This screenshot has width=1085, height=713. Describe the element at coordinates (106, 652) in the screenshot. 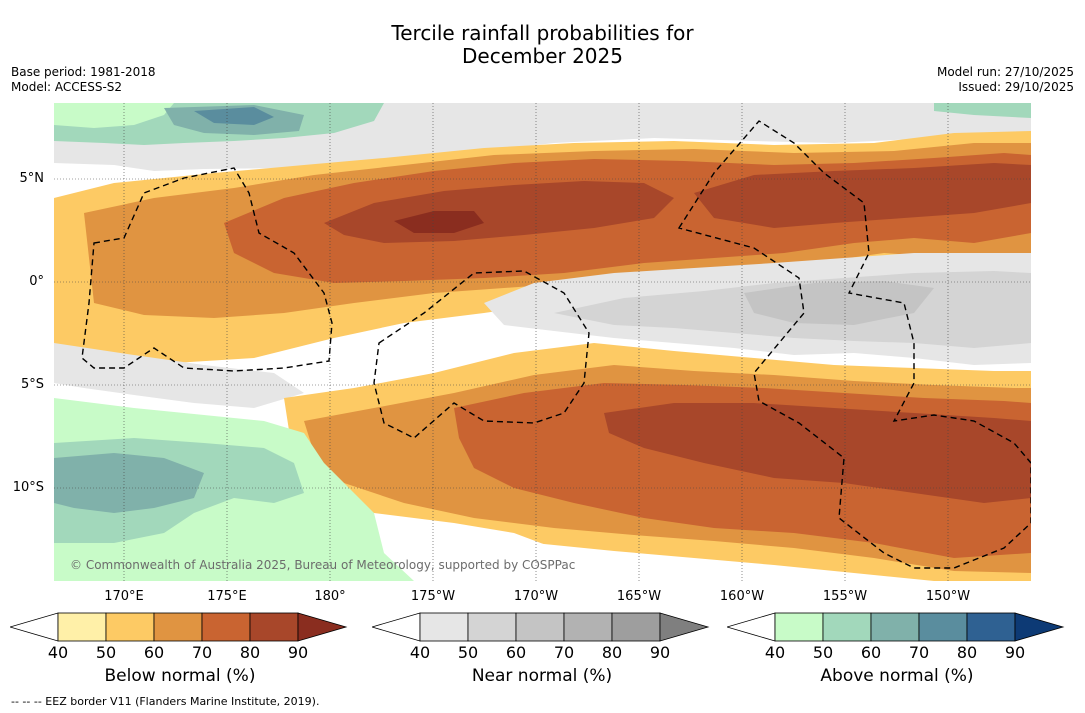

I see `below-tick-50: 50` at that location.